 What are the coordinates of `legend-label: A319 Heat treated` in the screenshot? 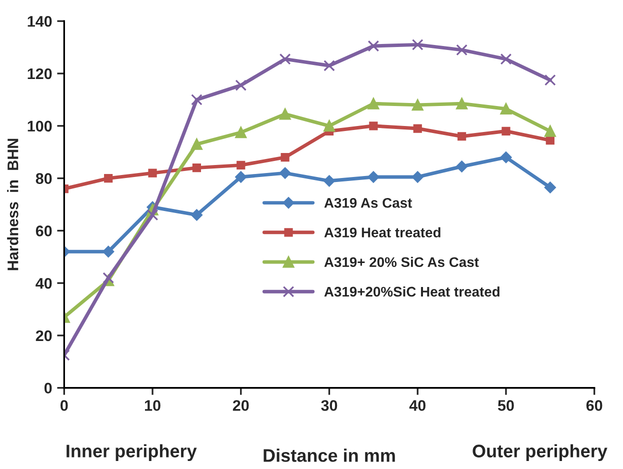 It's located at (382, 232).